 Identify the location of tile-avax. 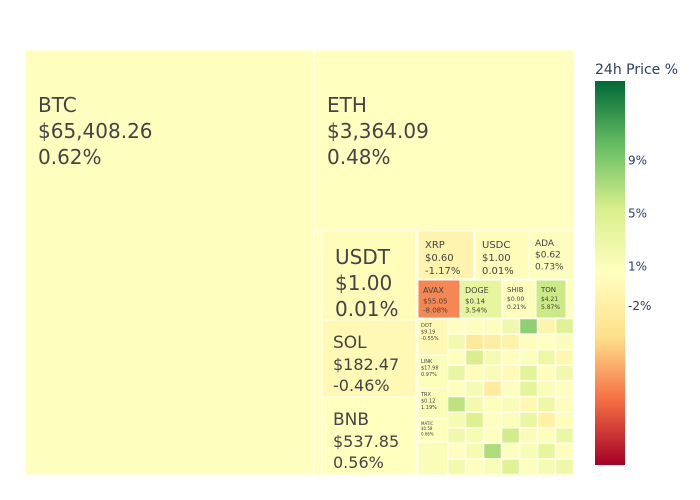
(439, 299).